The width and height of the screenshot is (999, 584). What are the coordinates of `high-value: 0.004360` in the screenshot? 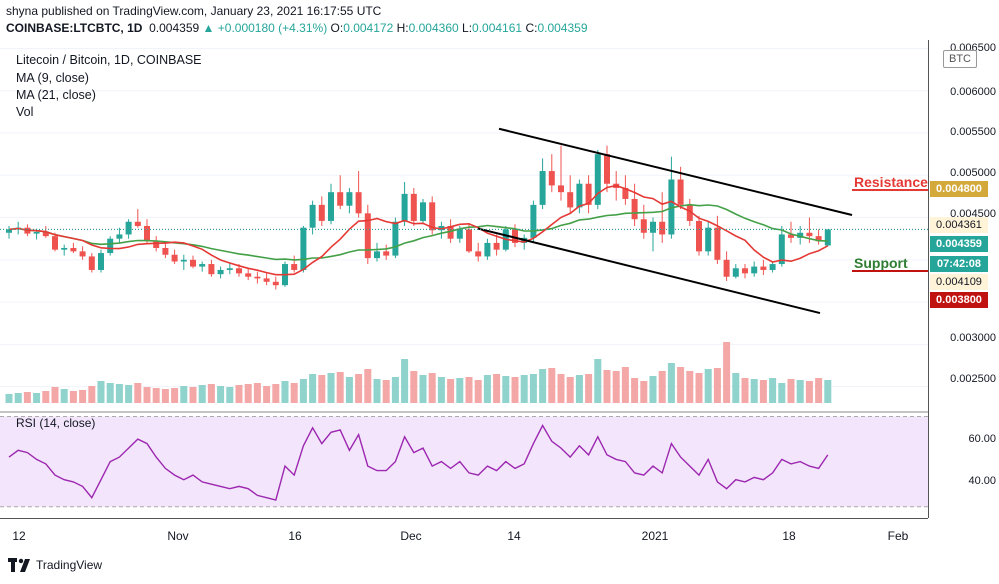 It's located at (433, 28).